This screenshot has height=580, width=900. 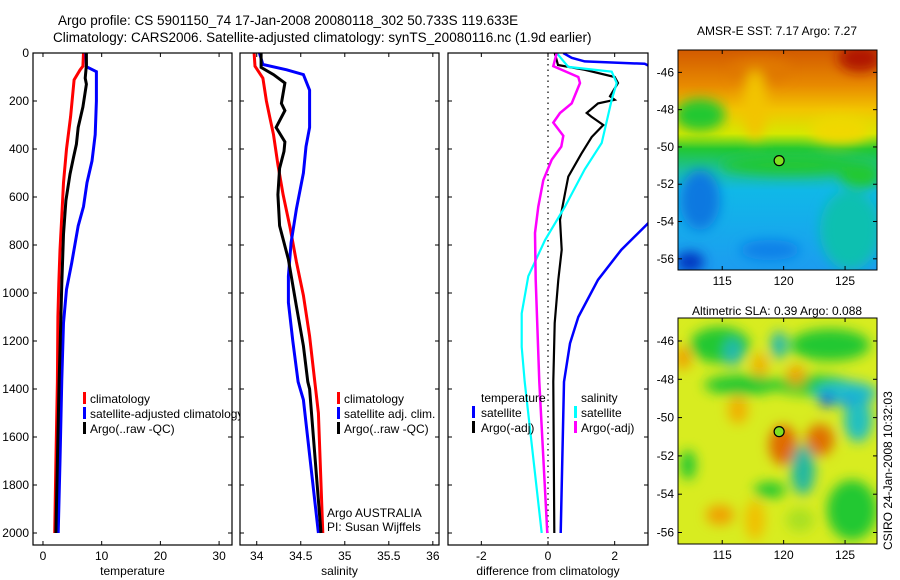 What do you see at coordinates (603, 293) in the screenshot?
I see `series-line-temperature-satellite` at bounding box center [603, 293].